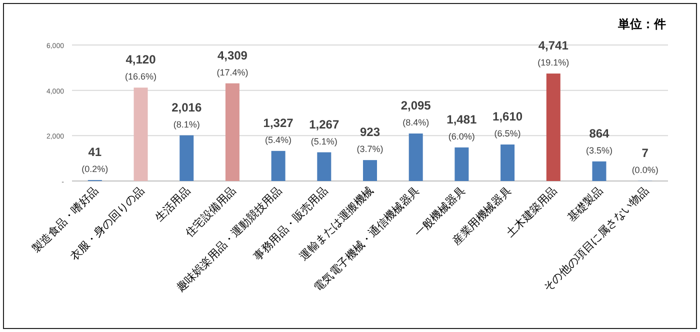 The height and width of the screenshot is (332, 700). I want to click on data-label: 2,095 (8.4%), so click(416, 113).